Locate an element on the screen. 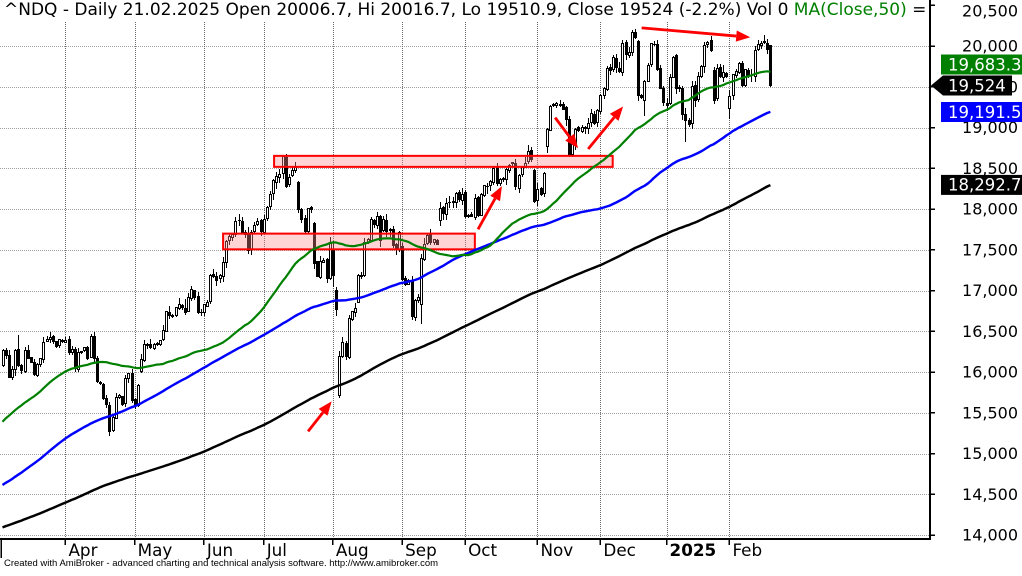 Image resolution: width=1022 pixels, height=576 pixels. price-callout: 18,292.7 is located at coordinates (981, 184).